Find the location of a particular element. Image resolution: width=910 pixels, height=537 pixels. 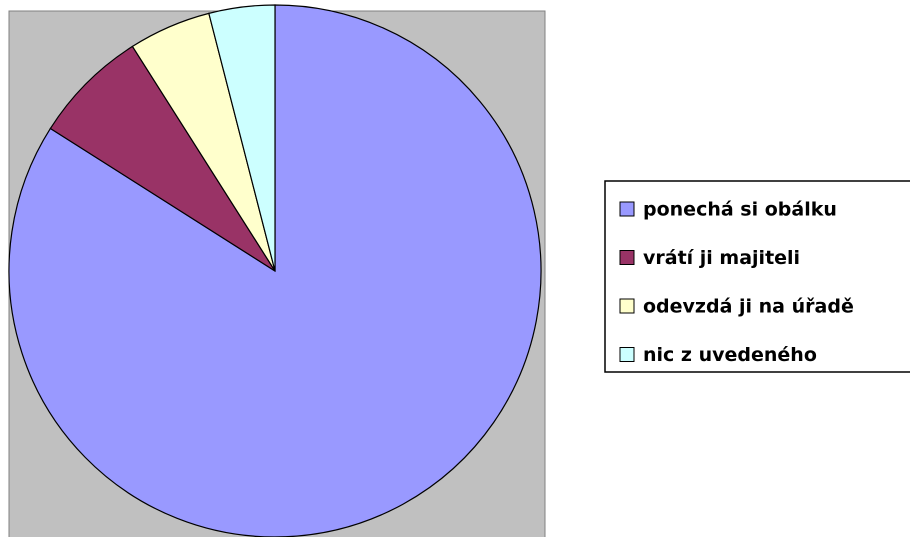

legend-label: ponechá si obálku is located at coordinates (740, 210).